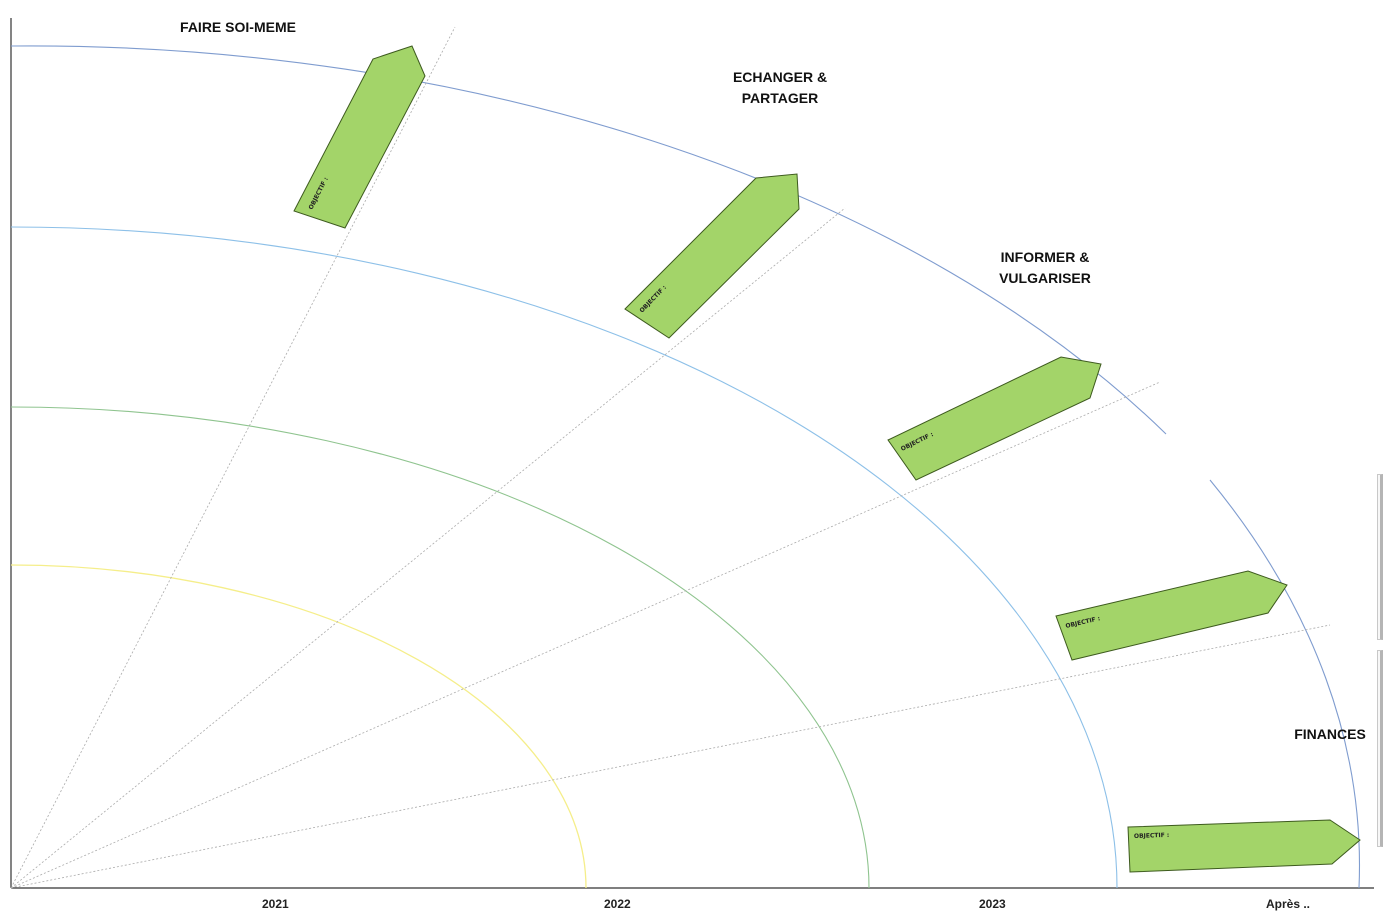 This screenshot has width=1391, height=913. What do you see at coordinates (1330, 734) in the screenshot?
I see `category-finances: FINANCES` at bounding box center [1330, 734].